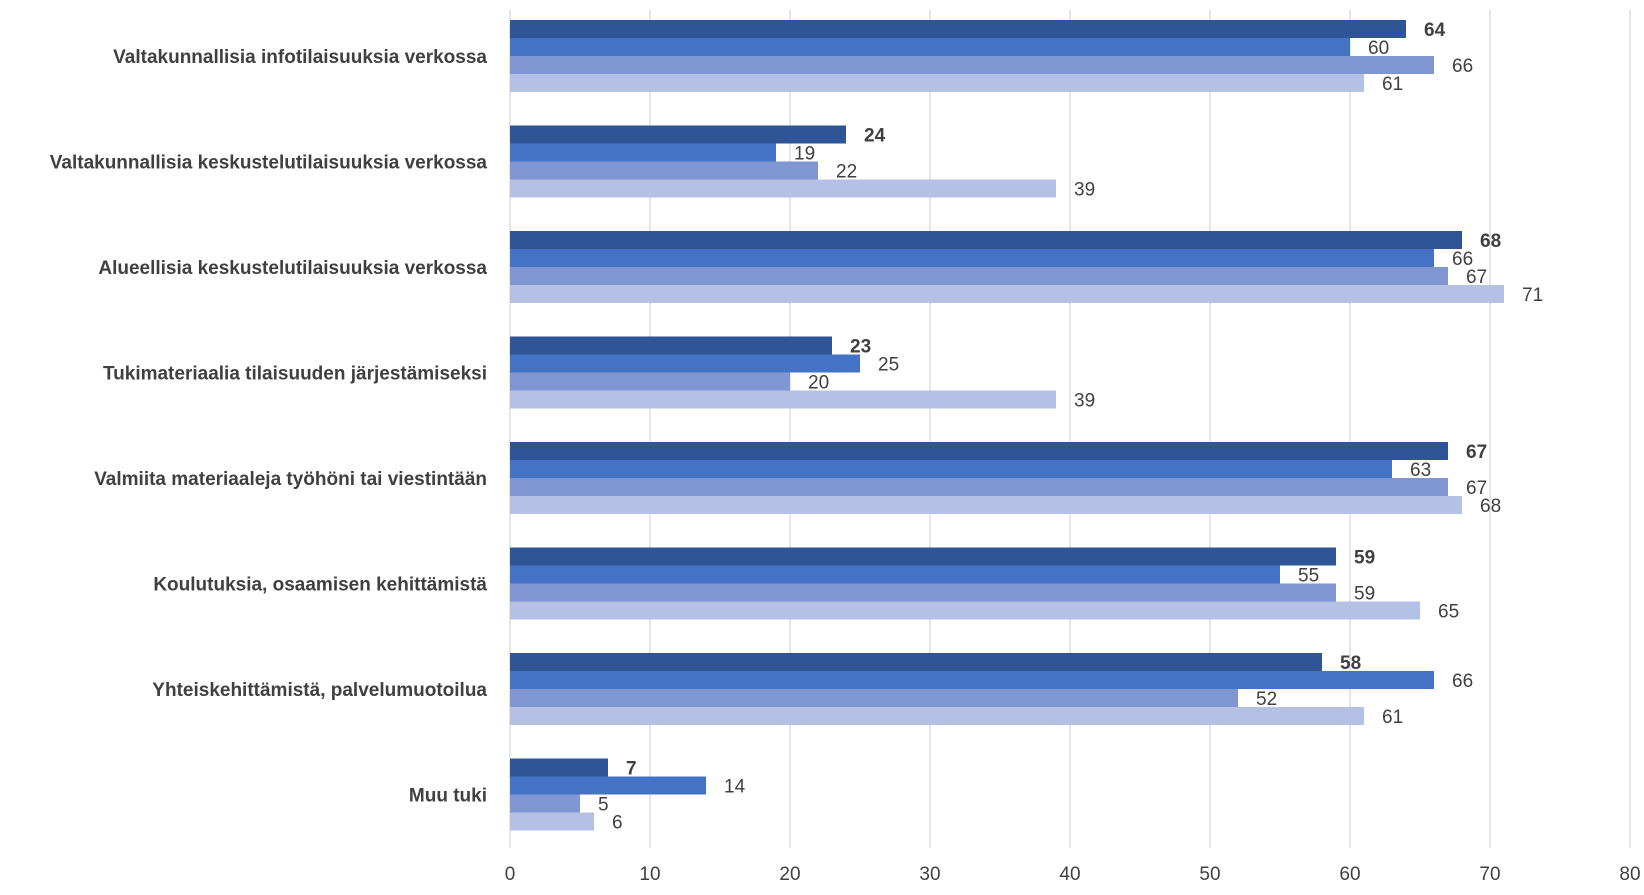 This screenshot has height=895, width=1644. What do you see at coordinates (1350, 663) in the screenshot?
I see `data-label: 58` at bounding box center [1350, 663].